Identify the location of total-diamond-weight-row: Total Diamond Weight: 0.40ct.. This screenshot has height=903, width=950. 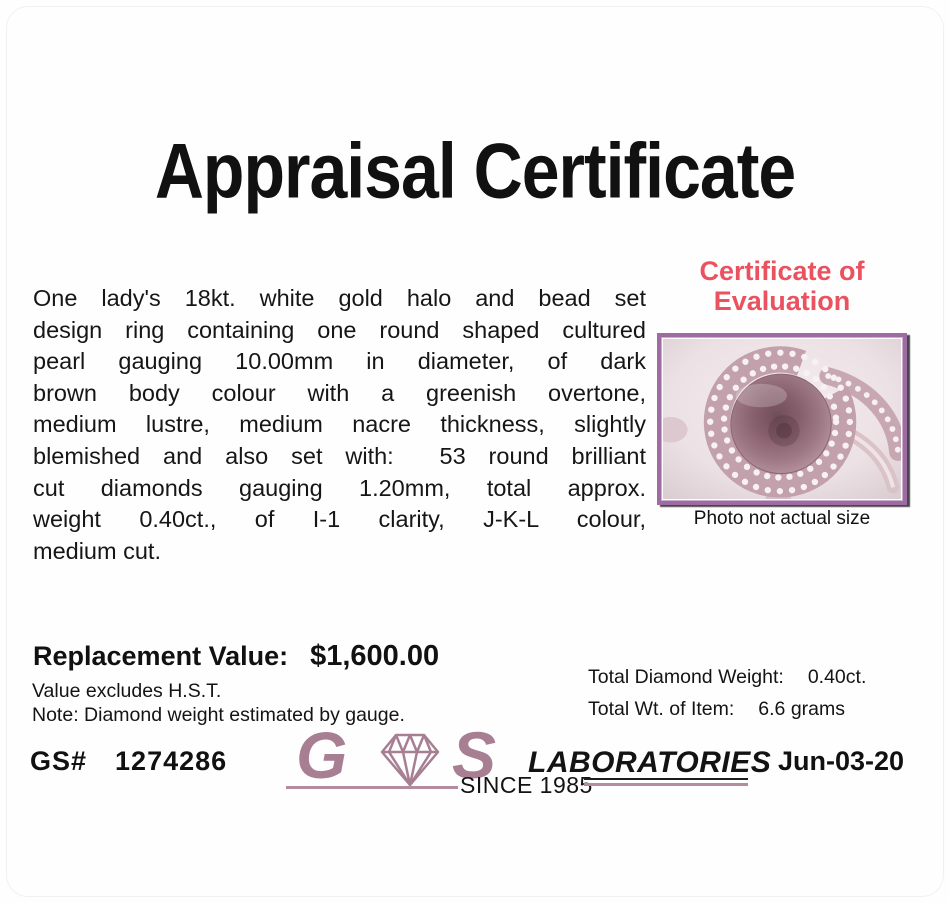
(727, 677).